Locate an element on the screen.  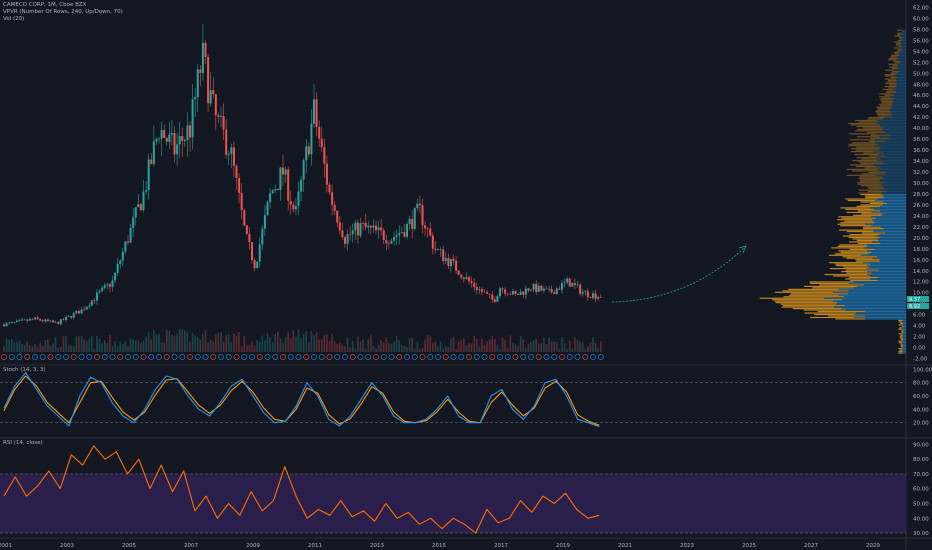
stoch-legend: Stoch (14, 3, 3) is located at coordinates (24, 370).